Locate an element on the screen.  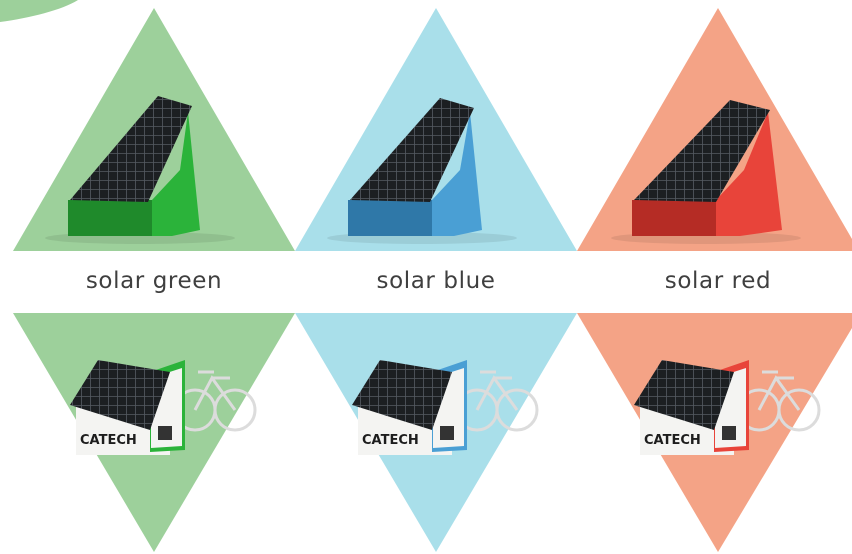
blue-solar-station-image is located at coordinates (422, 171).